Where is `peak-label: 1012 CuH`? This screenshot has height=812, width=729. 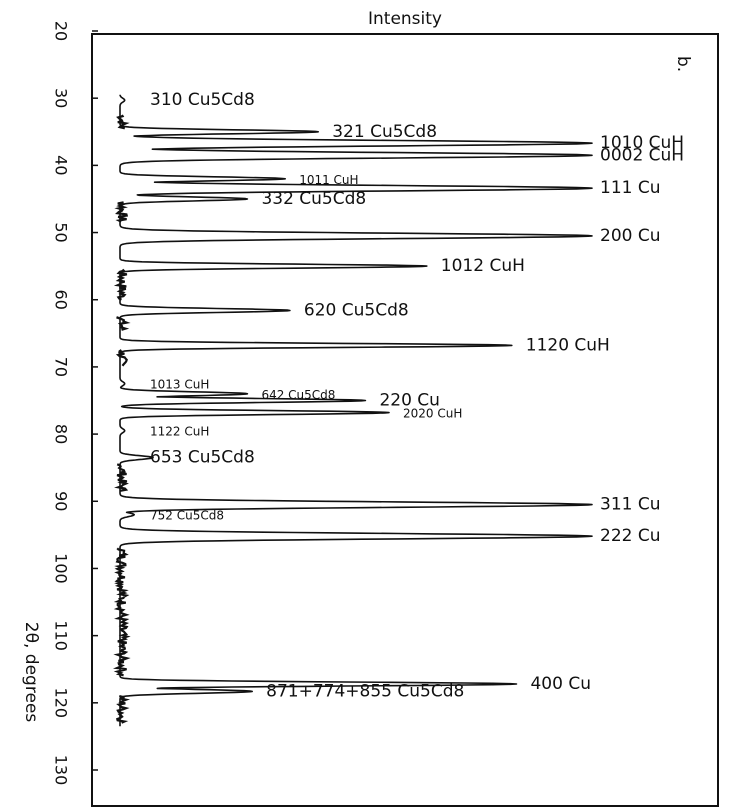 peak-label: 1012 CuH is located at coordinates (483, 266).